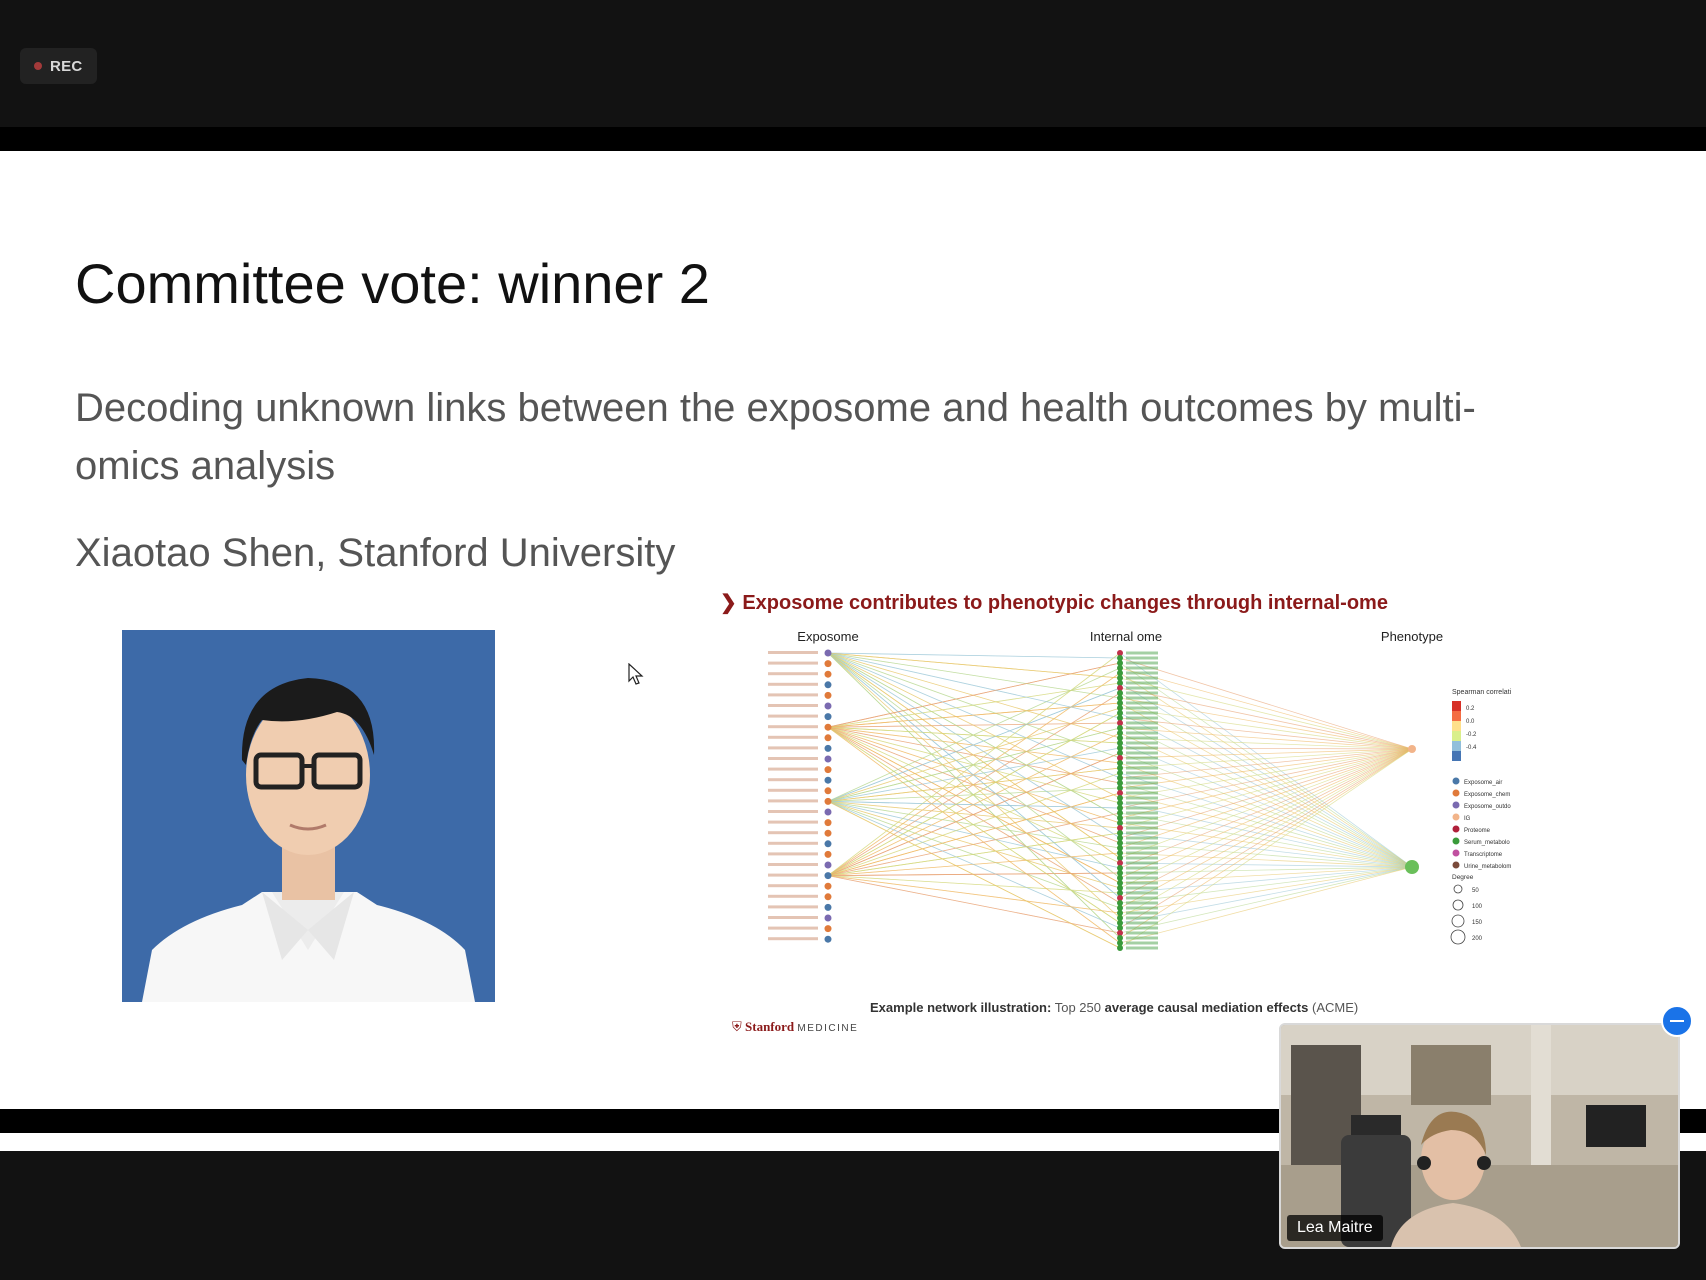  I want to click on mouse-cursor-icon, so click(636, 674).